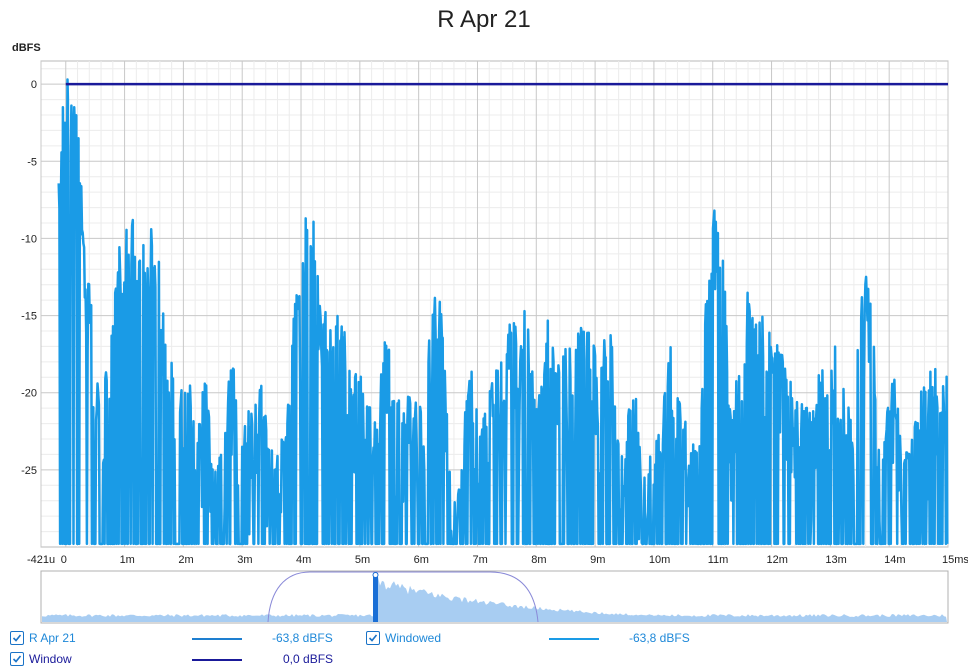 This screenshot has width=968, height=671. Describe the element at coordinates (403, 597) in the screenshot. I see `overview-window-shape` at that location.